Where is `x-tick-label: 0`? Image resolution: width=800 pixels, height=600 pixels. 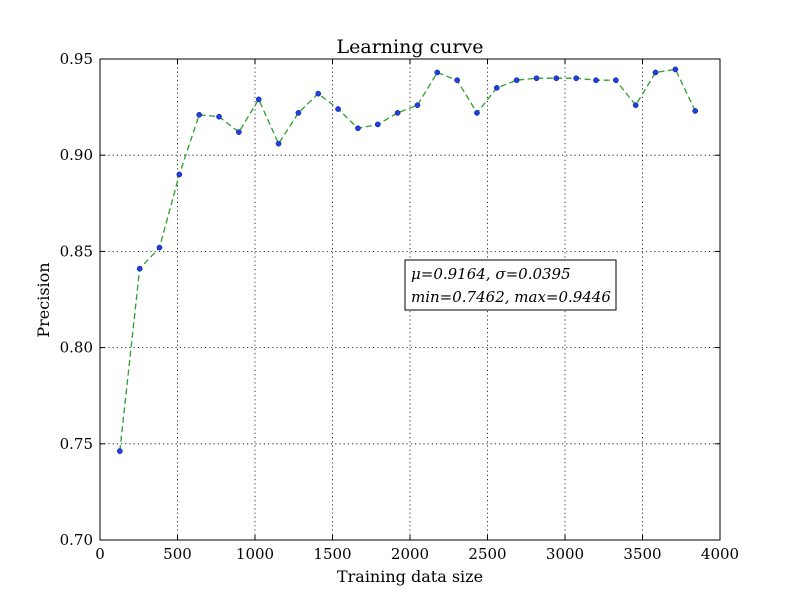 x-tick-label: 0 is located at coordinates (100, 554).